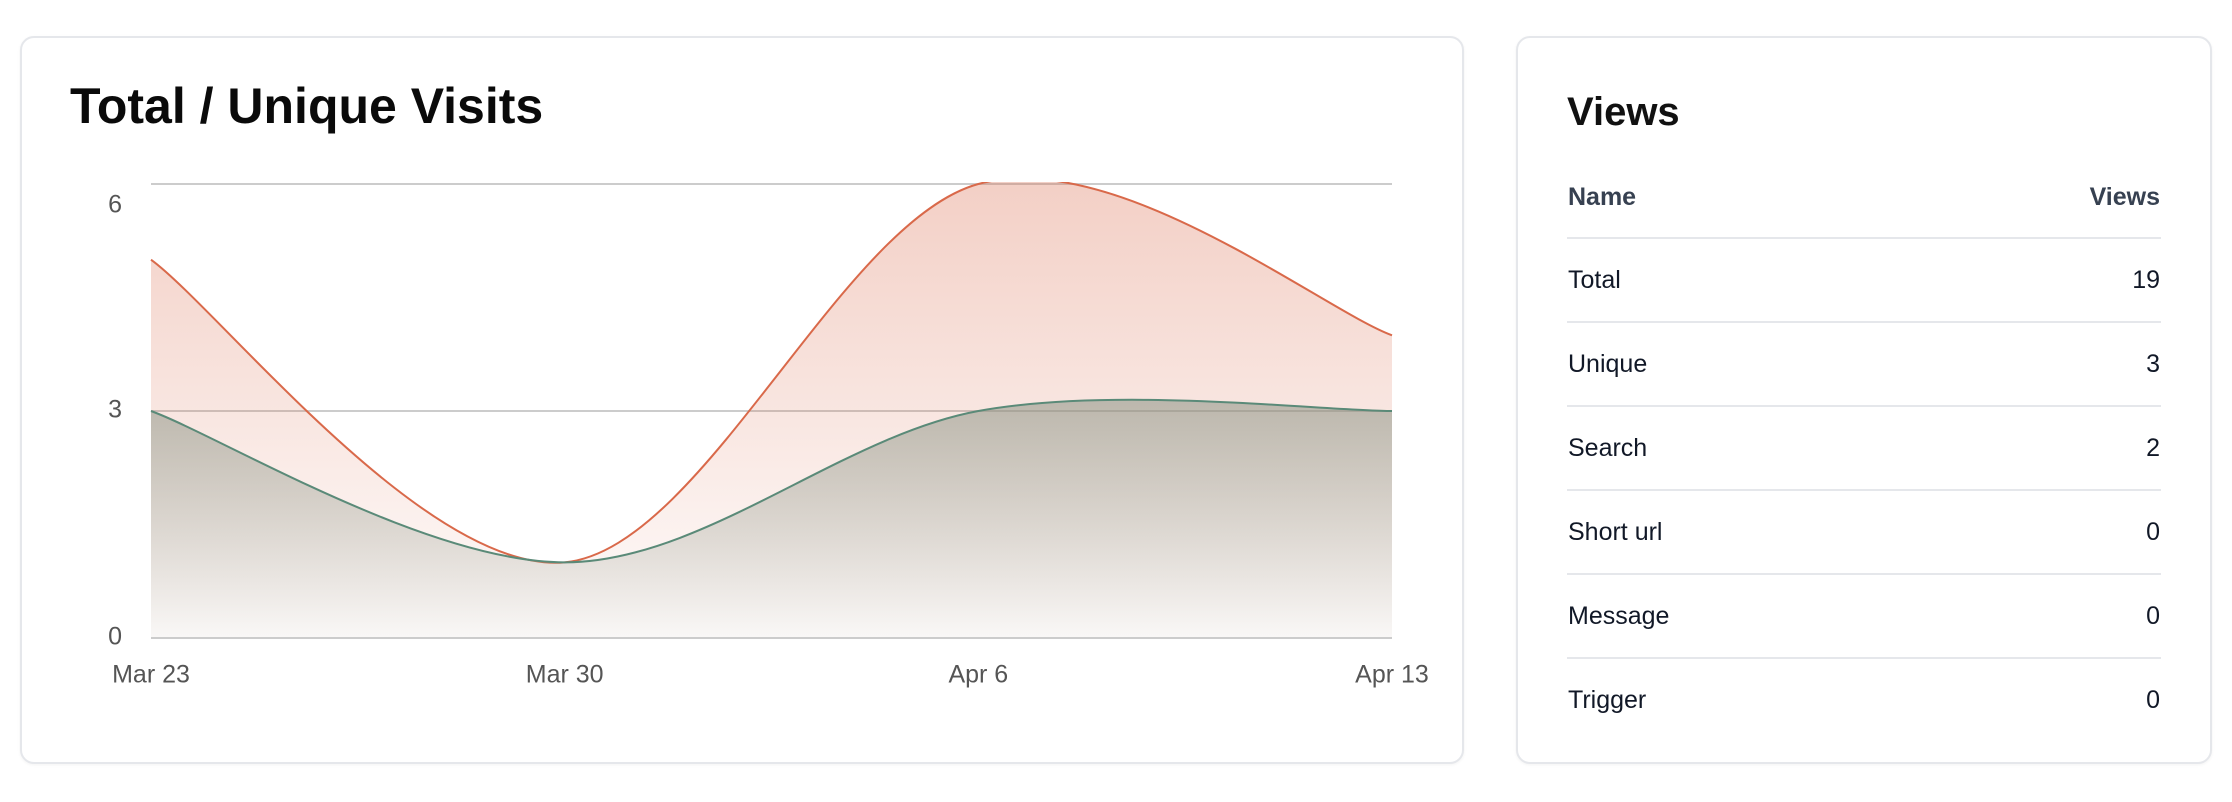 Image resolution: width=2232 pixels, height=802 pixels. What do you see at coordinates (1864, 699) in the screenshot?
I see `row: Trigger 0` at bounding box center [1864, 699].